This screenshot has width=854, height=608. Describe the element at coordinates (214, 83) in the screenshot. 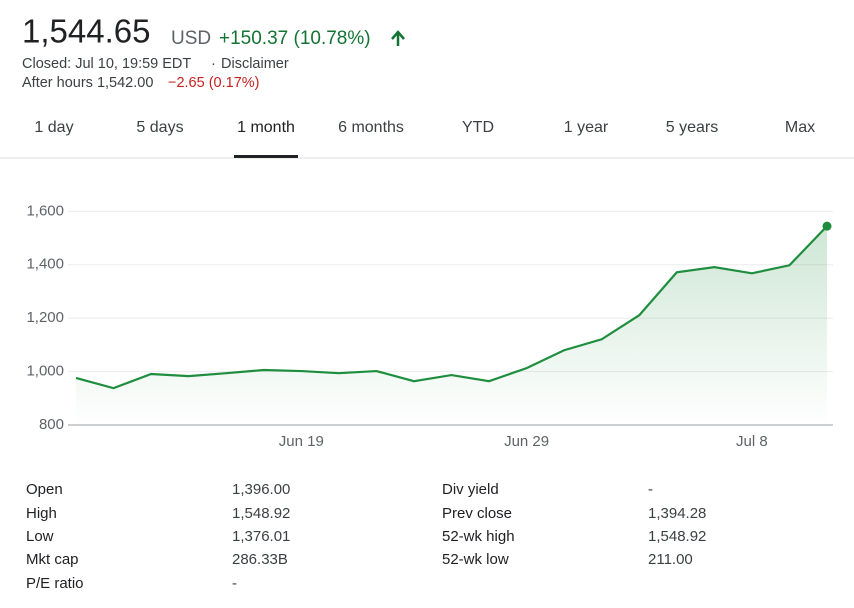

I see `after-hours-change: −2.65 (0.17%)` at that location.